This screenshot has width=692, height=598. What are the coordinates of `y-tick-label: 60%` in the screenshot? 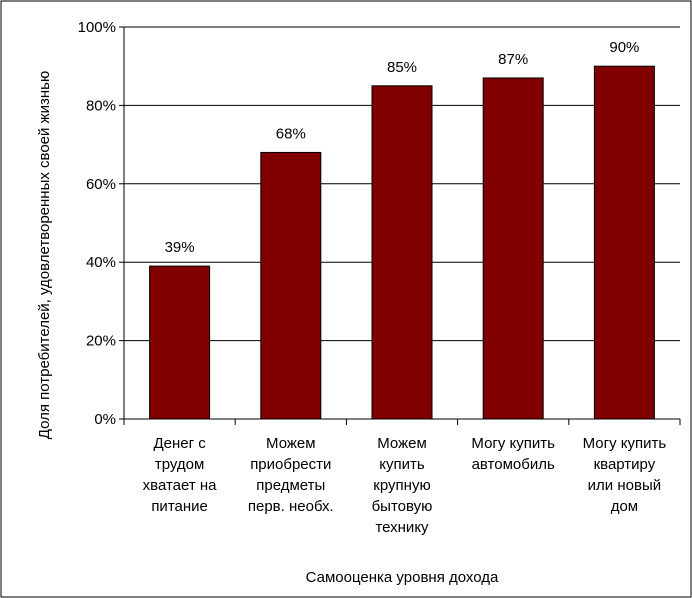 It's located at (101, 184).